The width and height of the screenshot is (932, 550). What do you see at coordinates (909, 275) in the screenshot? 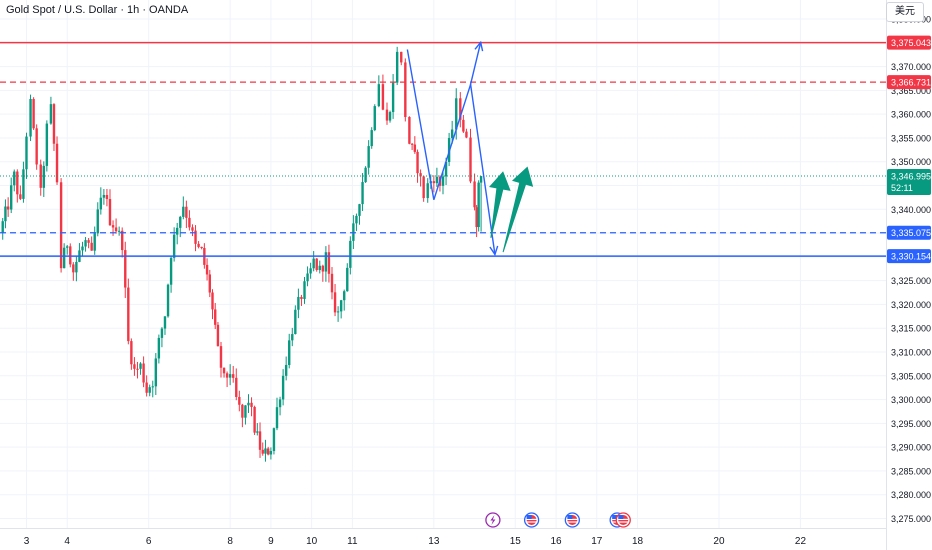
I see `price-axis-panel` at bounding box center [909, 275].